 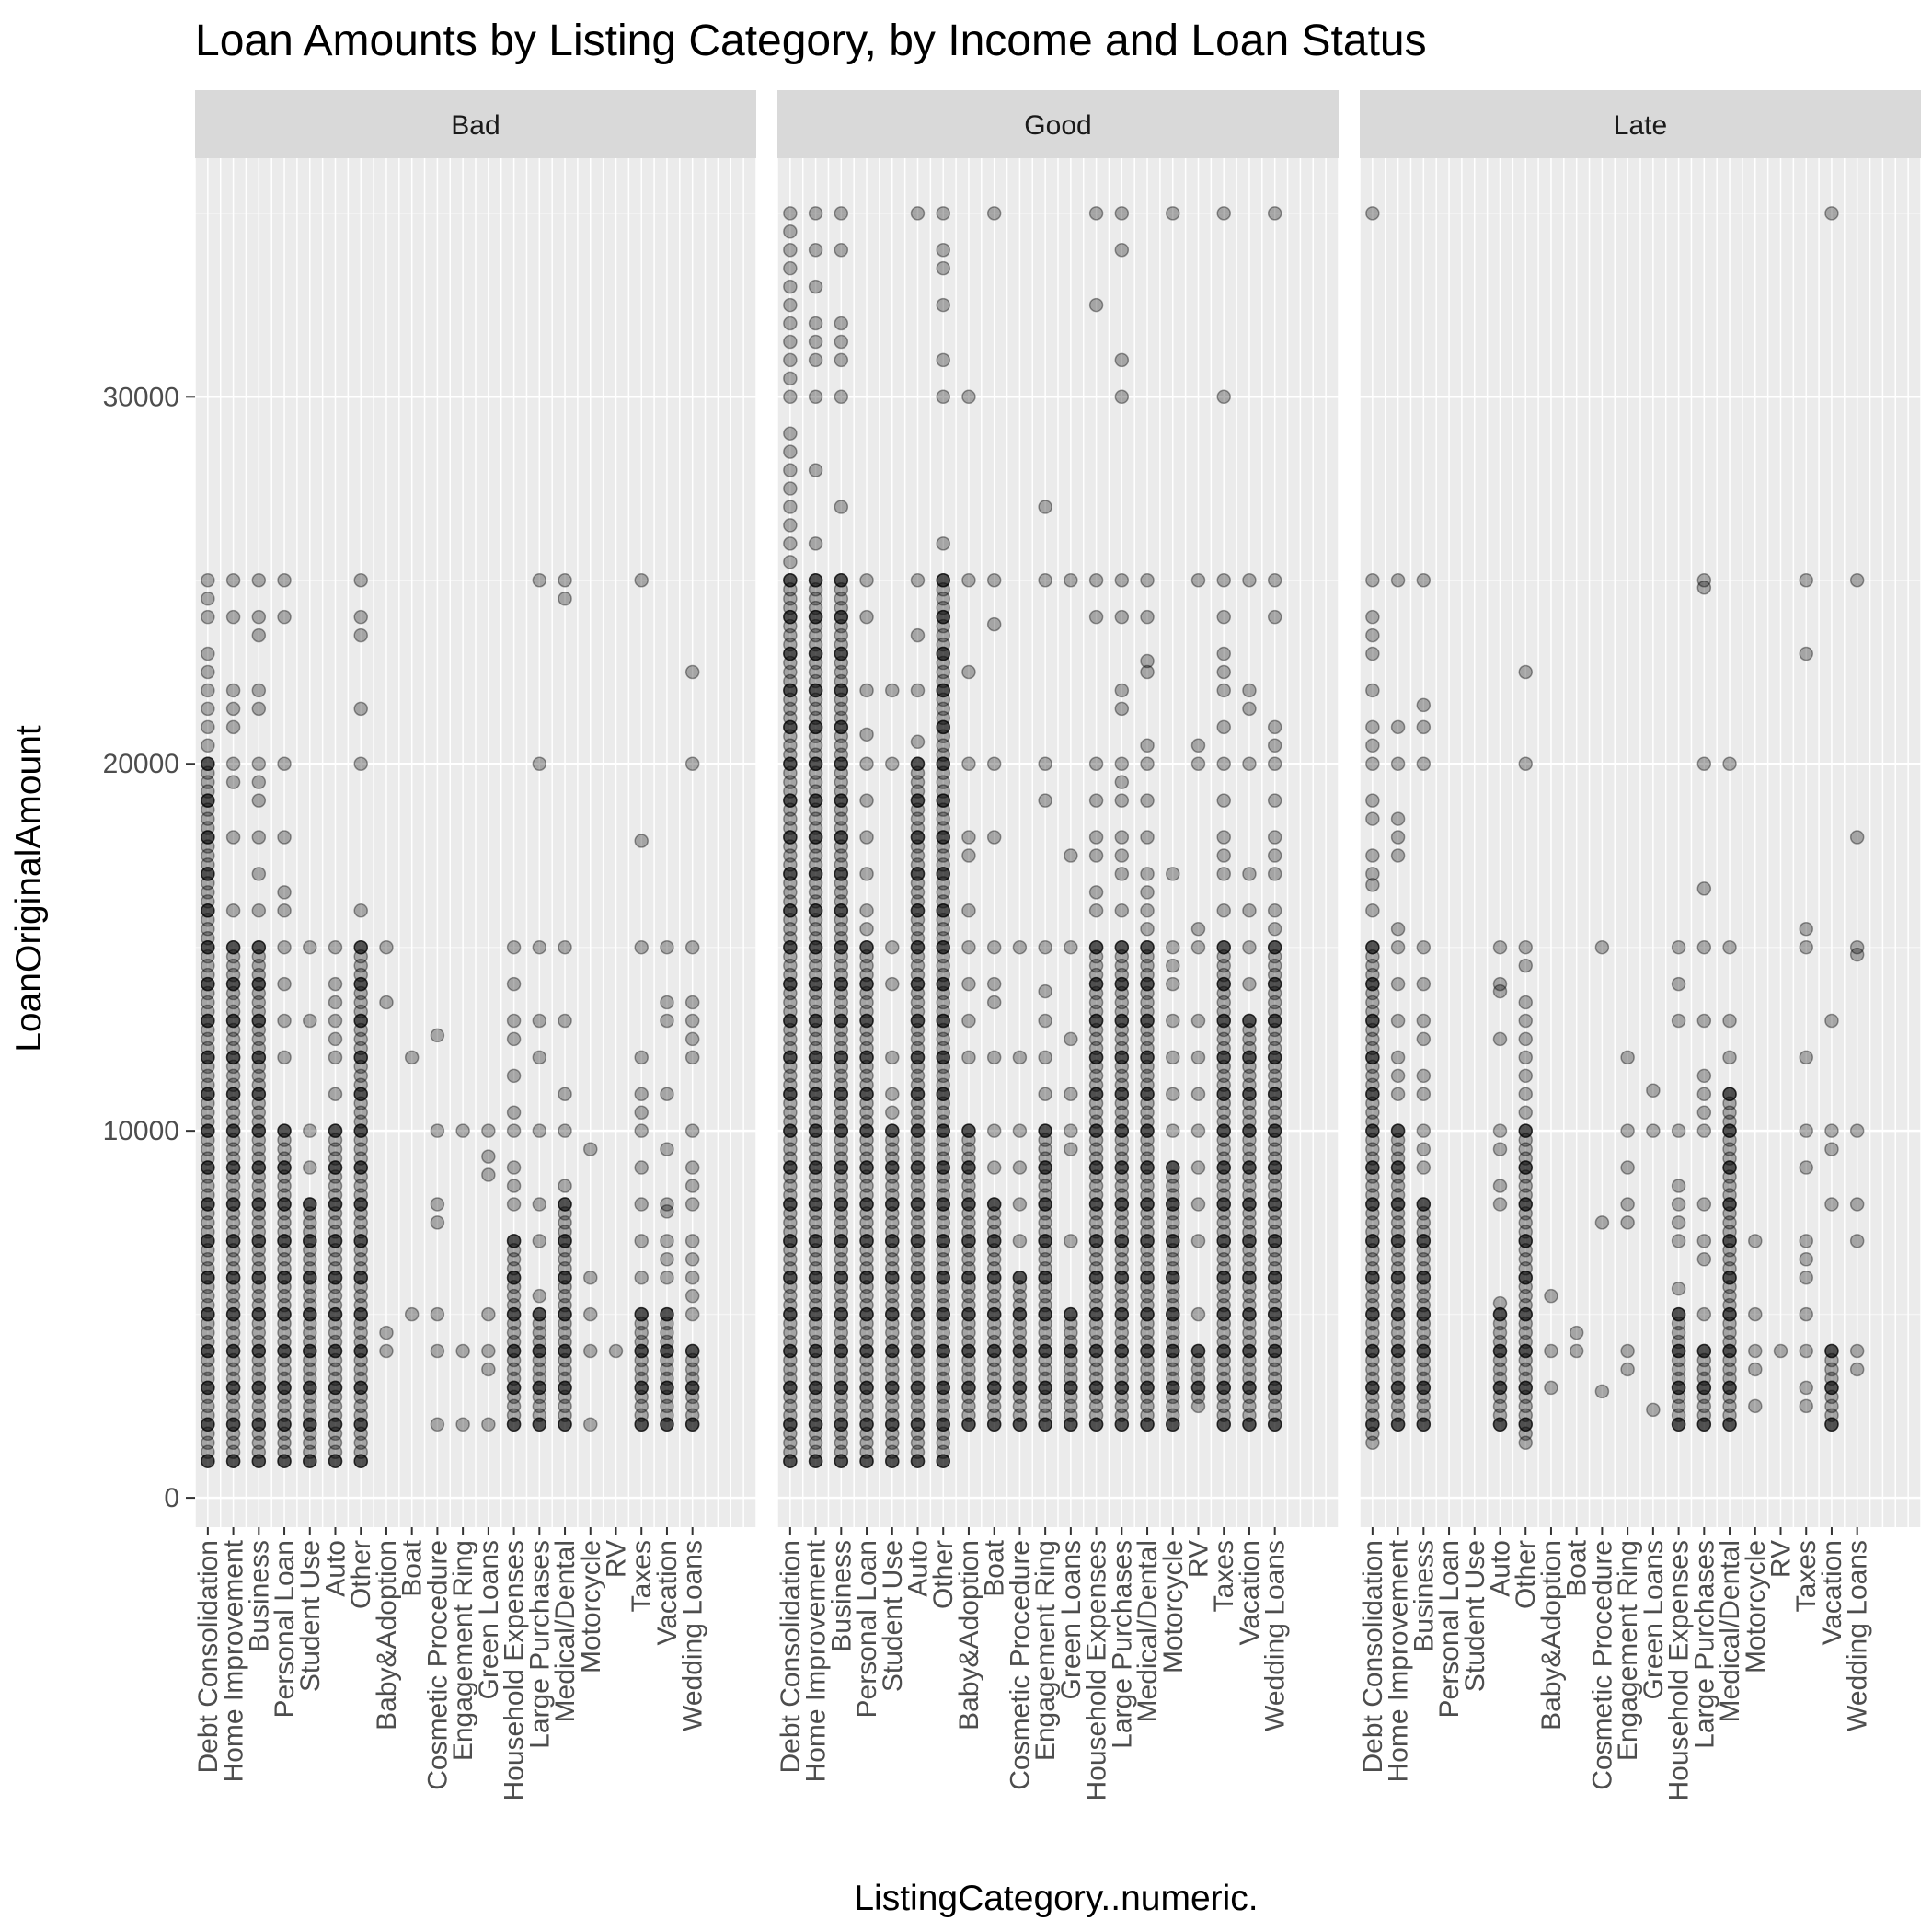 I want to click on y-tick-label: 0, so click(x=171, y=1498).